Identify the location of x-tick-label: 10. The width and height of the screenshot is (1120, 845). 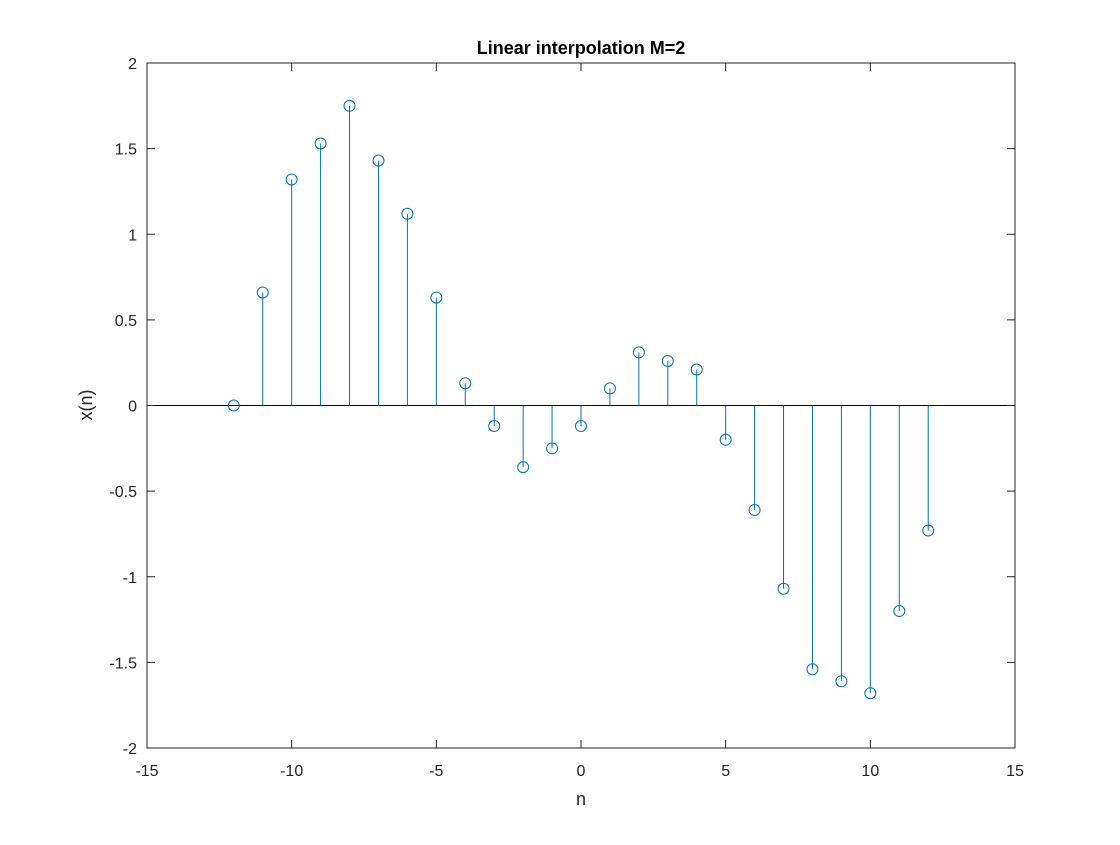
(870, 771).